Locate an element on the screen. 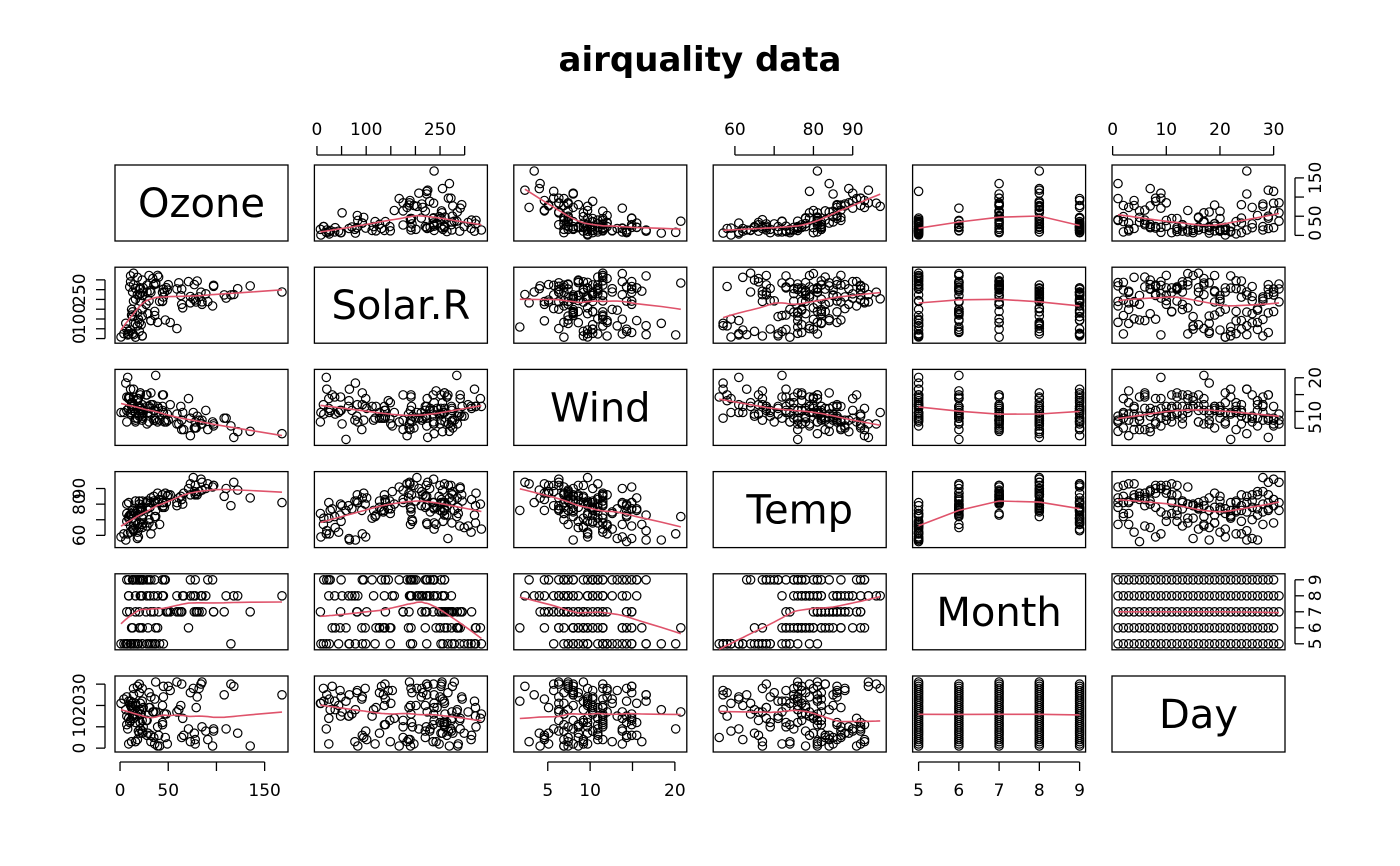 The image size is (1400, 866). tick-label: 20 is located at coordinates (675, 791).